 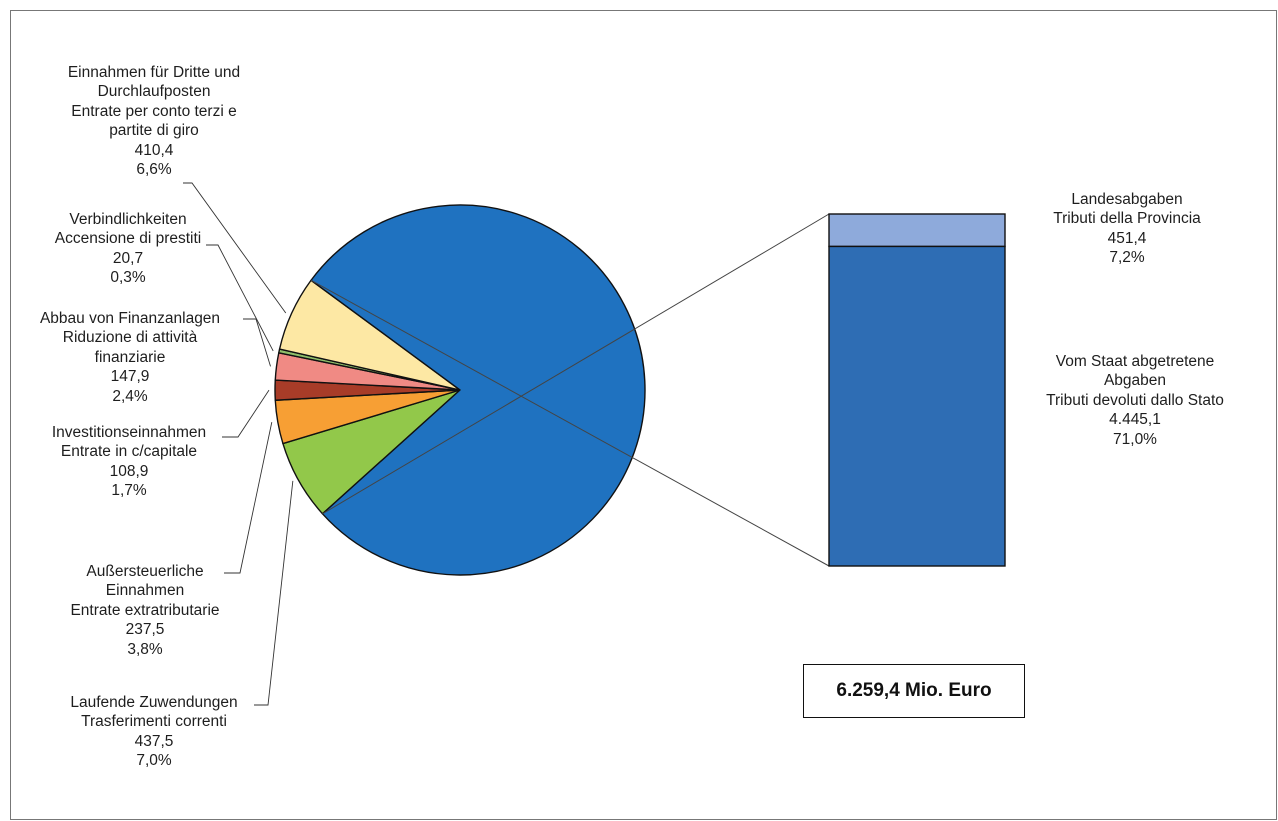 I want to click on connector-top, so click(x=576, y=364).